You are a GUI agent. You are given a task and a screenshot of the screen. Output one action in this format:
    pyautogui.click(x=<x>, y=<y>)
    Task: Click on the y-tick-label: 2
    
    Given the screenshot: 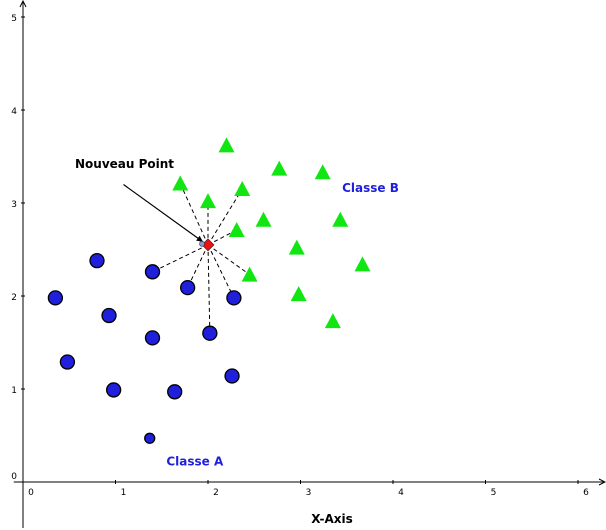 What is the action you would take?
    pyautogui.click(x=14, y=298)
    